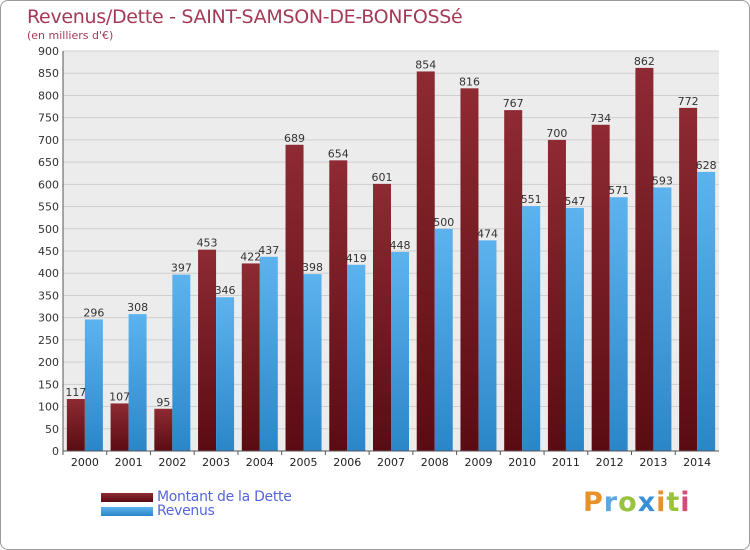  I want to click on data-label-dette: 772, so click(688, 101).